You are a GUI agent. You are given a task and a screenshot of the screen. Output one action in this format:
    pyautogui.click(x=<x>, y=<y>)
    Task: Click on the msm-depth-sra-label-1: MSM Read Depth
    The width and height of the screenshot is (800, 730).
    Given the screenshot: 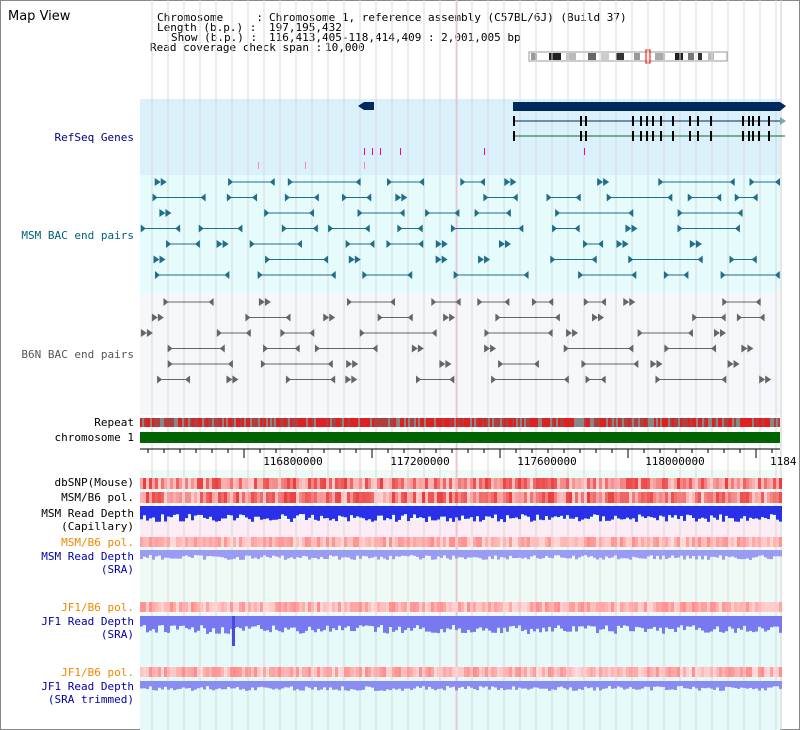 What is the action you would take?
    pyautogui.click(x=87, y=556)
    